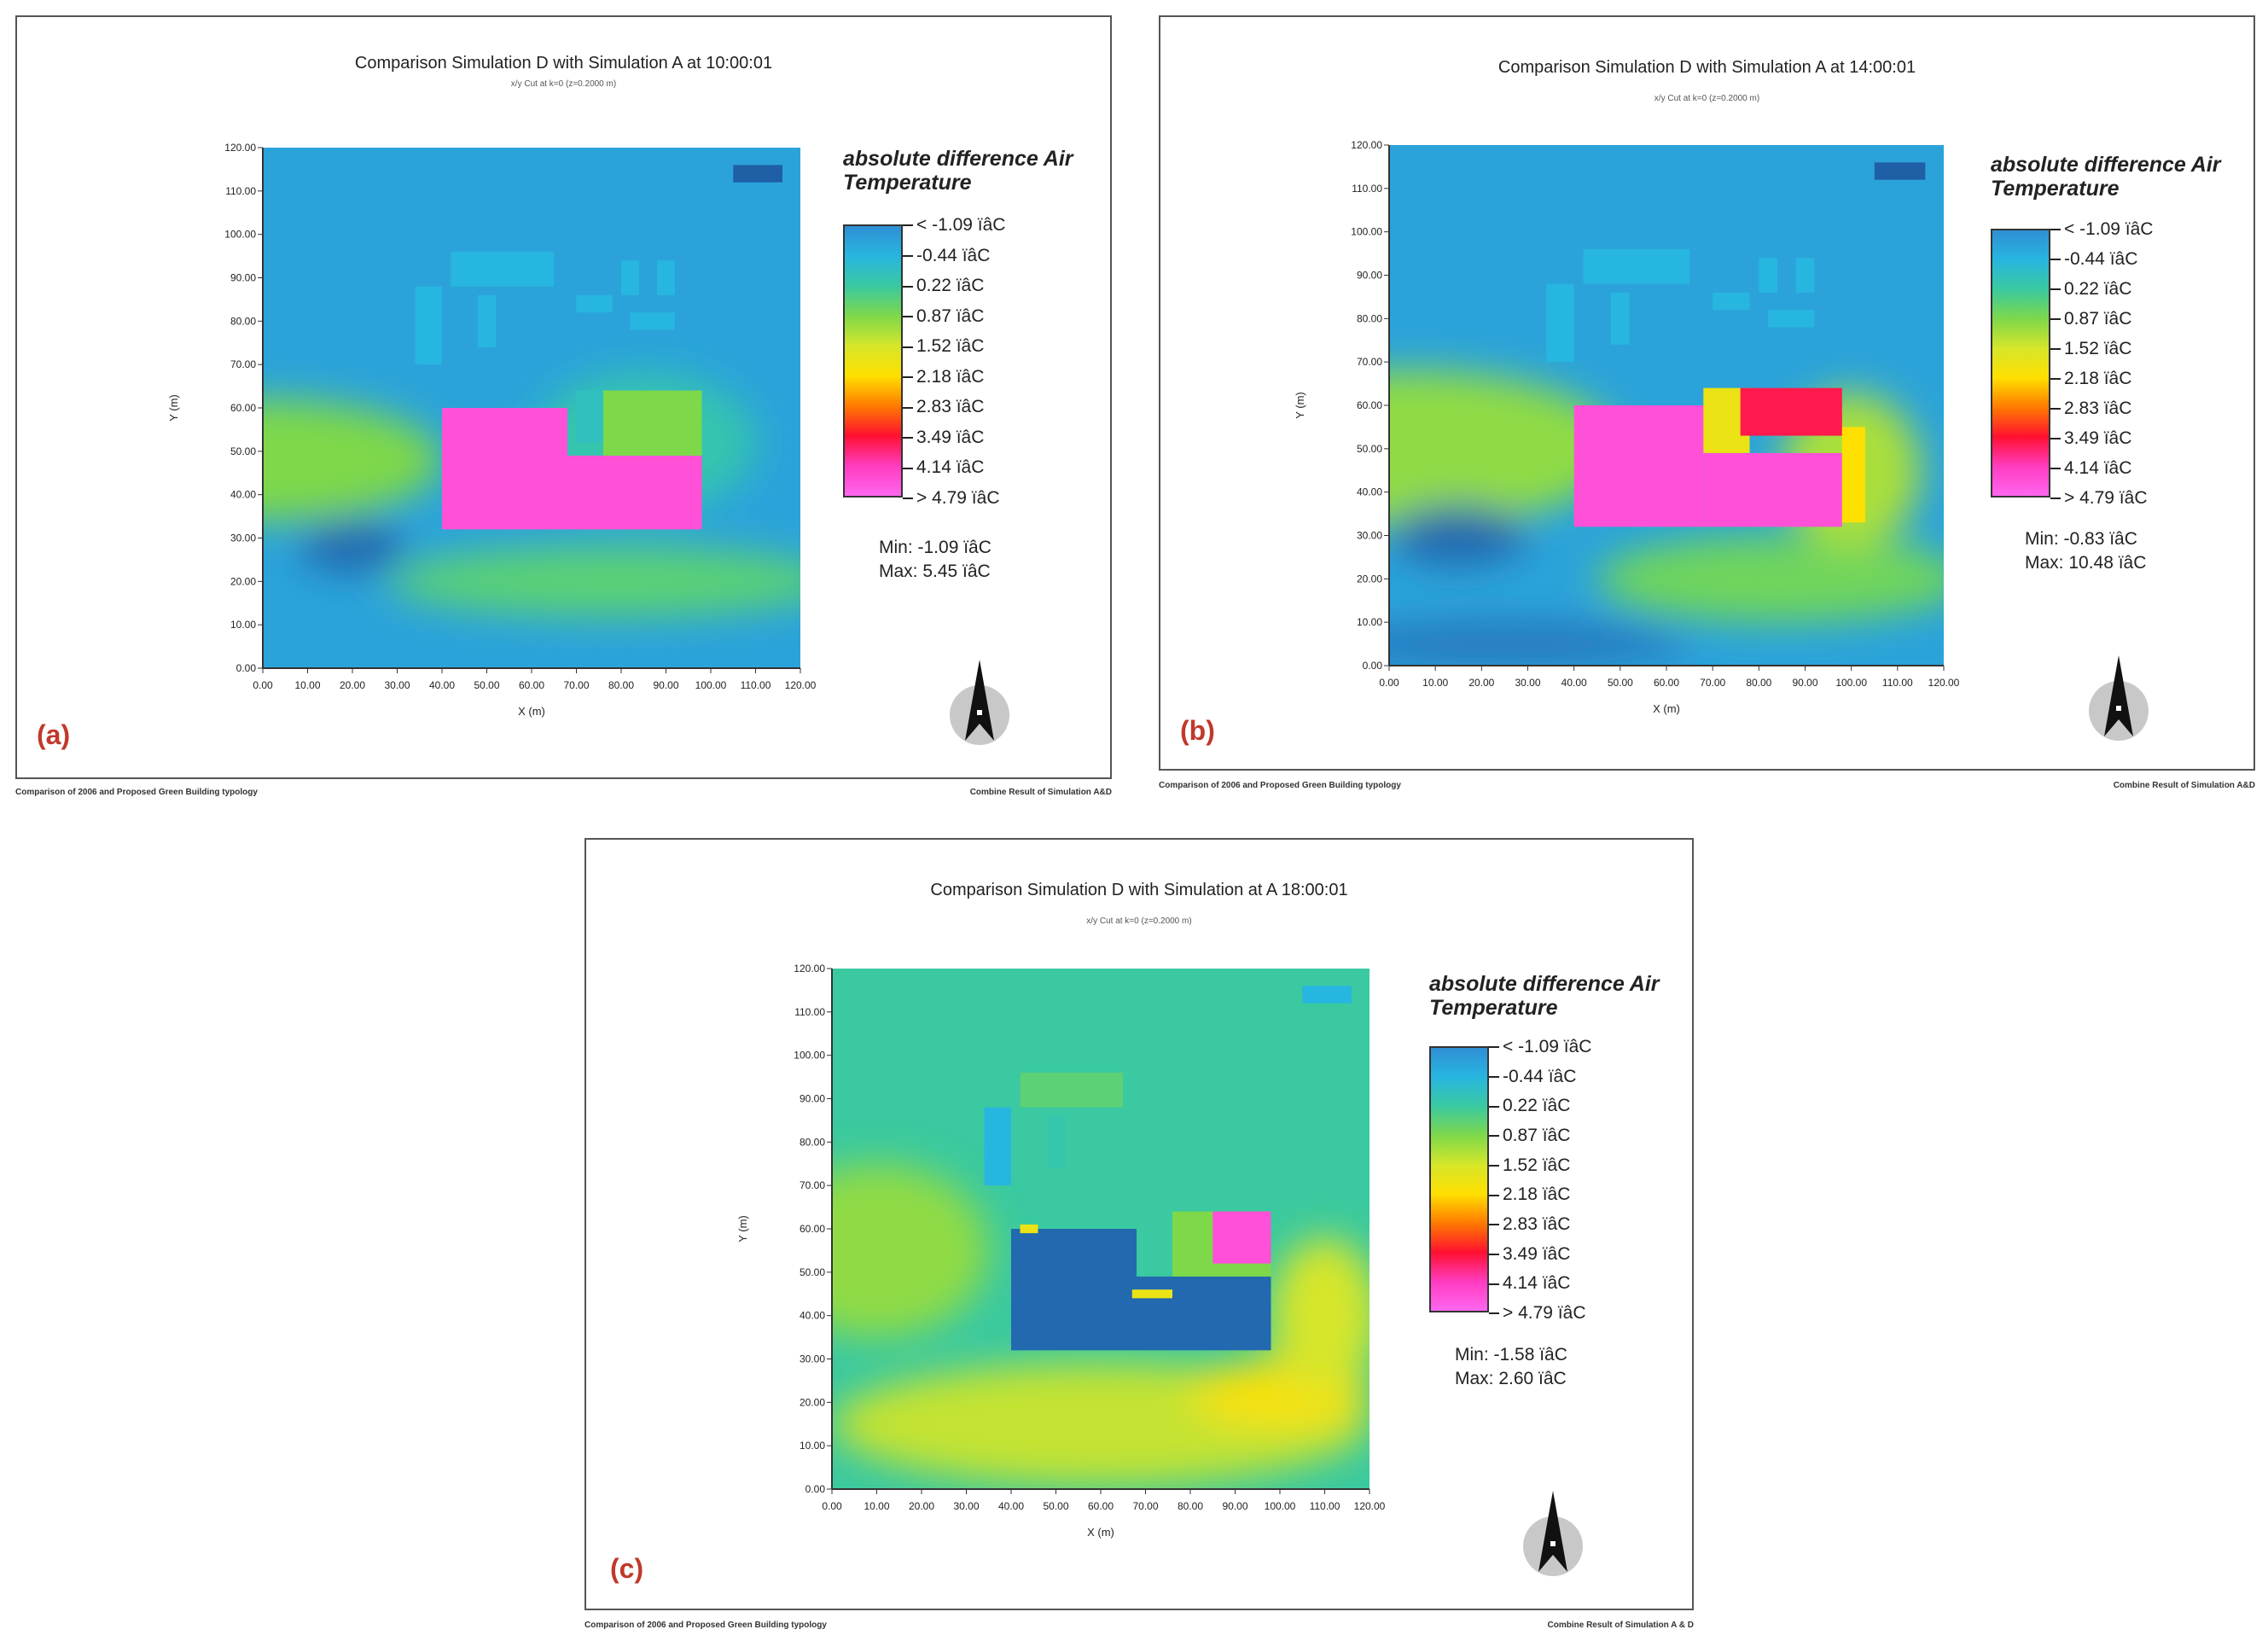 The image size is (2268, 1641). Describe the element at coordinates (935, 571) in the screenshot. I see `max-value: Max: 5.45 ïâC` at that location.